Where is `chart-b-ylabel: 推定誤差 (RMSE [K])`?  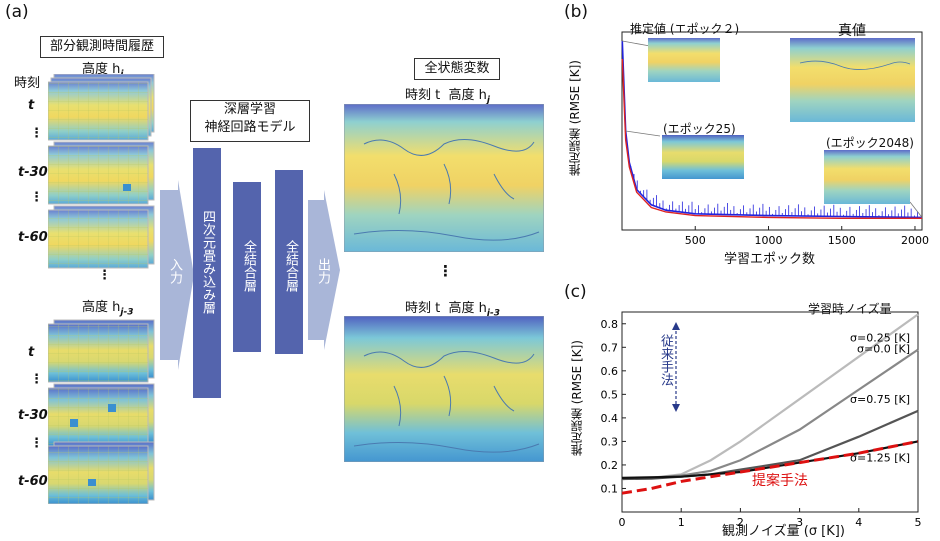 chart-b-ylabel: 推定誤差 (RMSE [K]) is located at coordinates (575, 118).